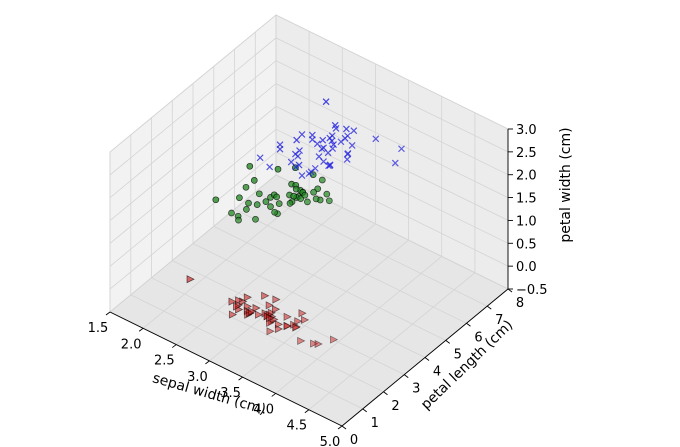 The image size is (680, 447). I want to click on x-tick-label: 4.0, so click(263, 409).